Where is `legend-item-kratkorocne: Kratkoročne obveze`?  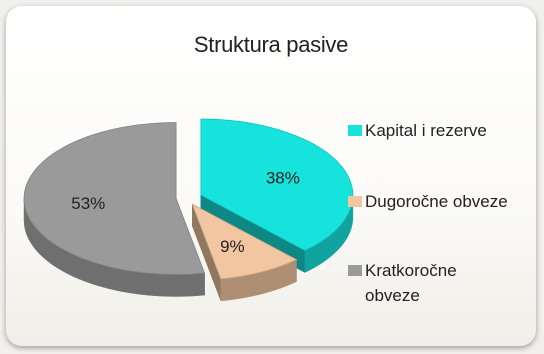 legend-item-kratkorocne: Kratkoročne obveze is located at coordinates (423, 283).